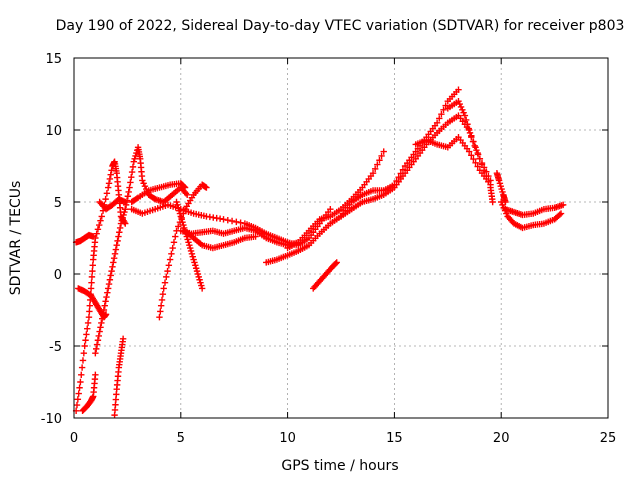  I want to click on x-tick-label: 20, so click(501, 438).